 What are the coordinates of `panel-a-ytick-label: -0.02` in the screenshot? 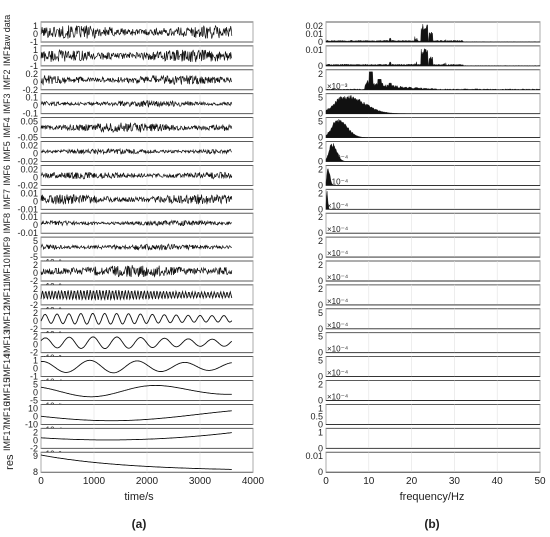 It's located at (27, 185).